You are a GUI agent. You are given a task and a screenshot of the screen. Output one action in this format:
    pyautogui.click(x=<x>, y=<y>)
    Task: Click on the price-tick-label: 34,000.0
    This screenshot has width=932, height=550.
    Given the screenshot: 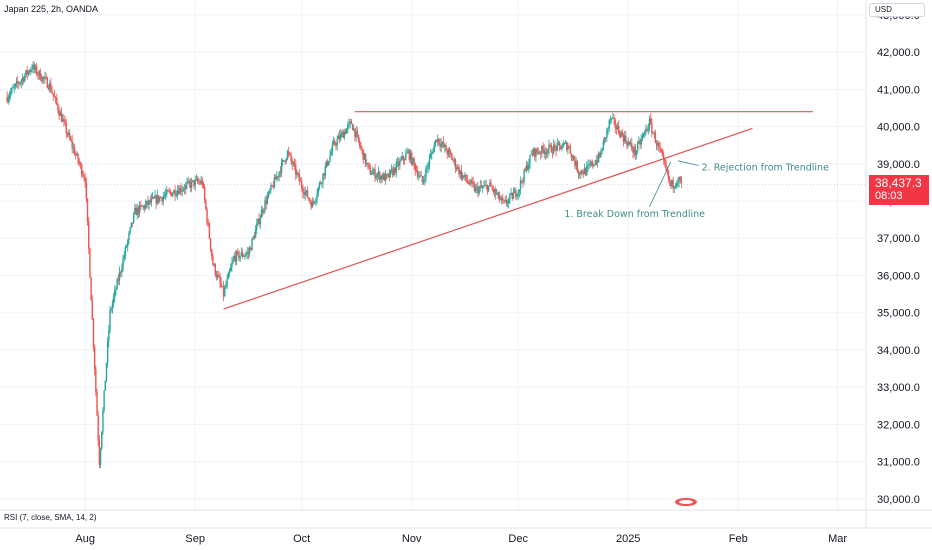 What is the action you would take?
    pyautogui.click(x=898, y=351)
    